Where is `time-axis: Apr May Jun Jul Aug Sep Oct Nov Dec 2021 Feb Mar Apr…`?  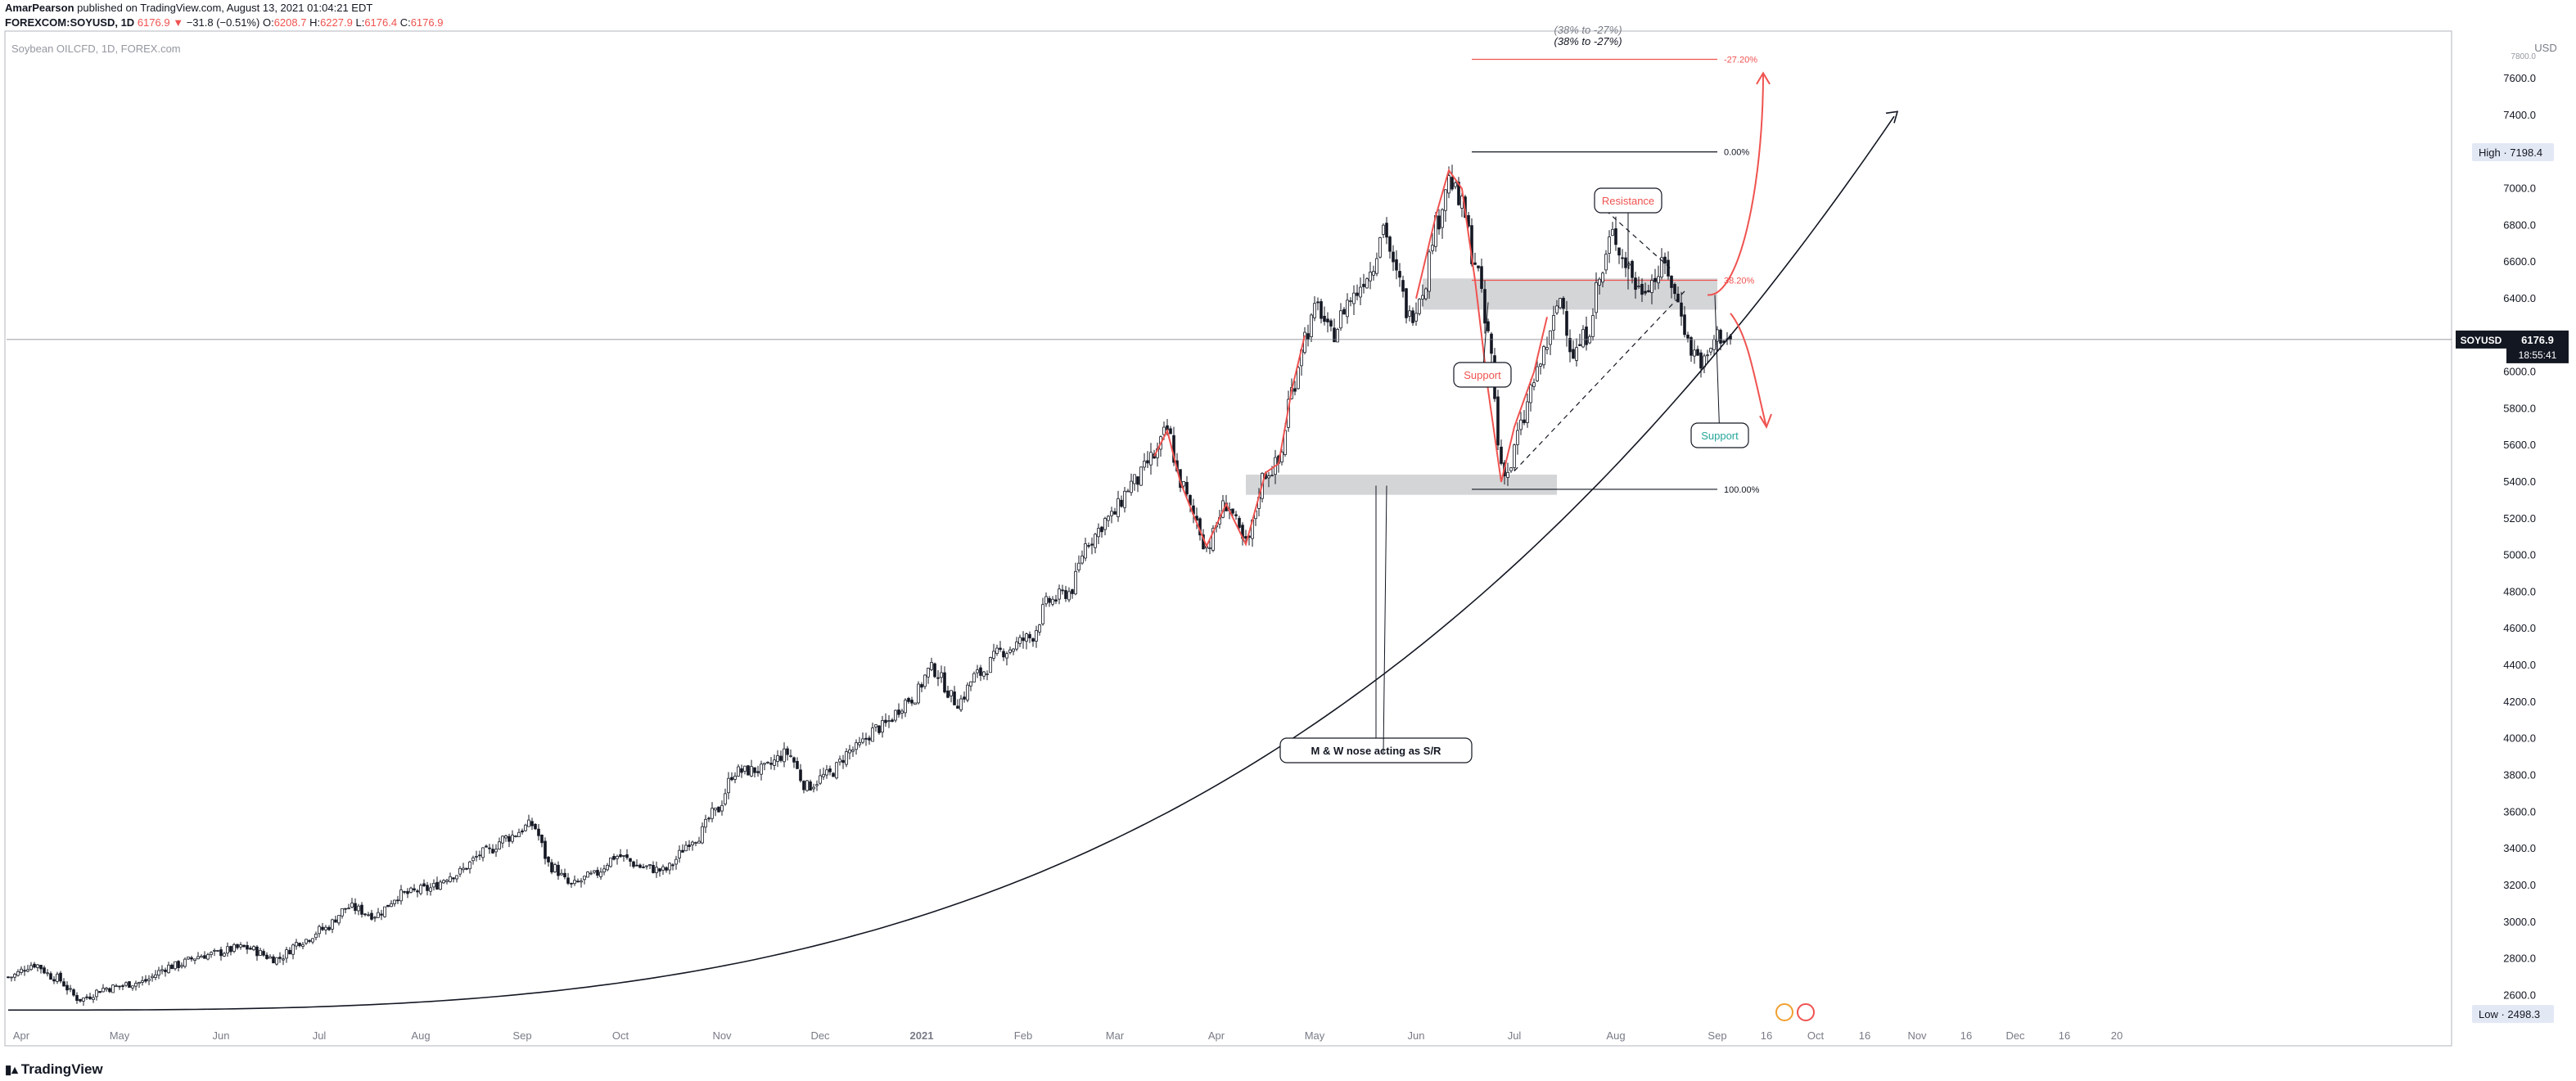 time-axis: Apr May Jun Jul Aug Sep Oct Nov Dec 2021 Feb Mar Apr… is located at coordinates (1068, 1036).